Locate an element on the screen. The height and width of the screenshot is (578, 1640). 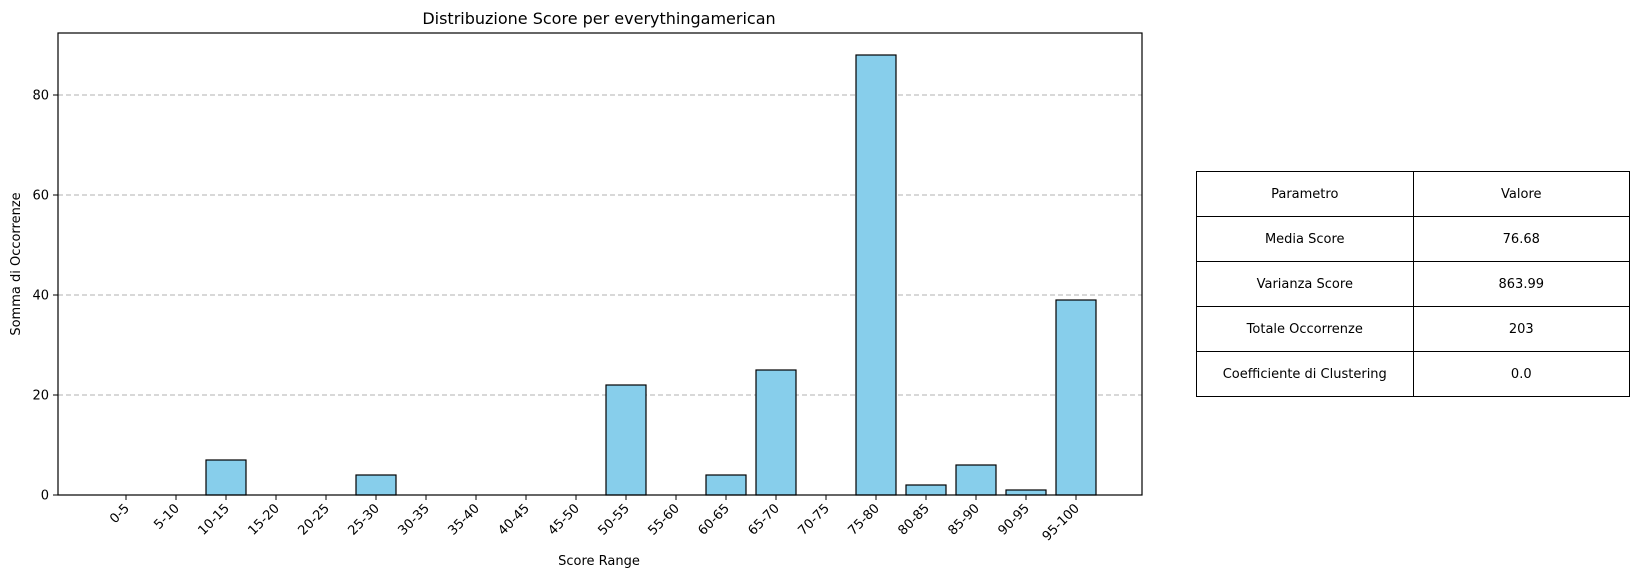
table-header-valore: Valore is located at coordinates (1521, 194).